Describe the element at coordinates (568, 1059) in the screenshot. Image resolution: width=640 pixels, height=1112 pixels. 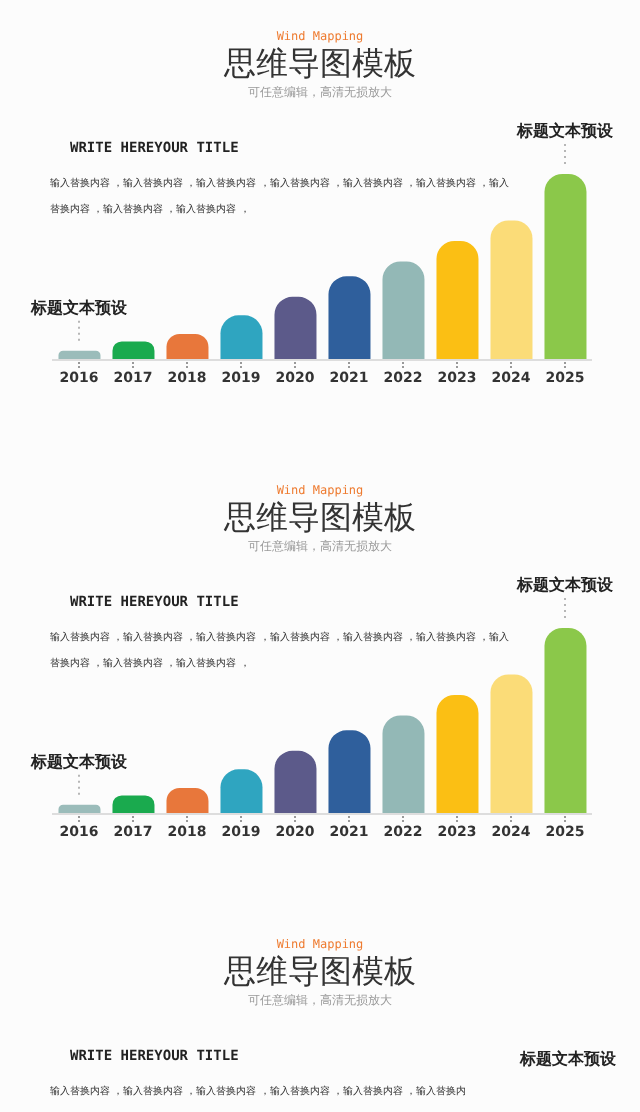
I see `text: 标题文本预设` at that location.